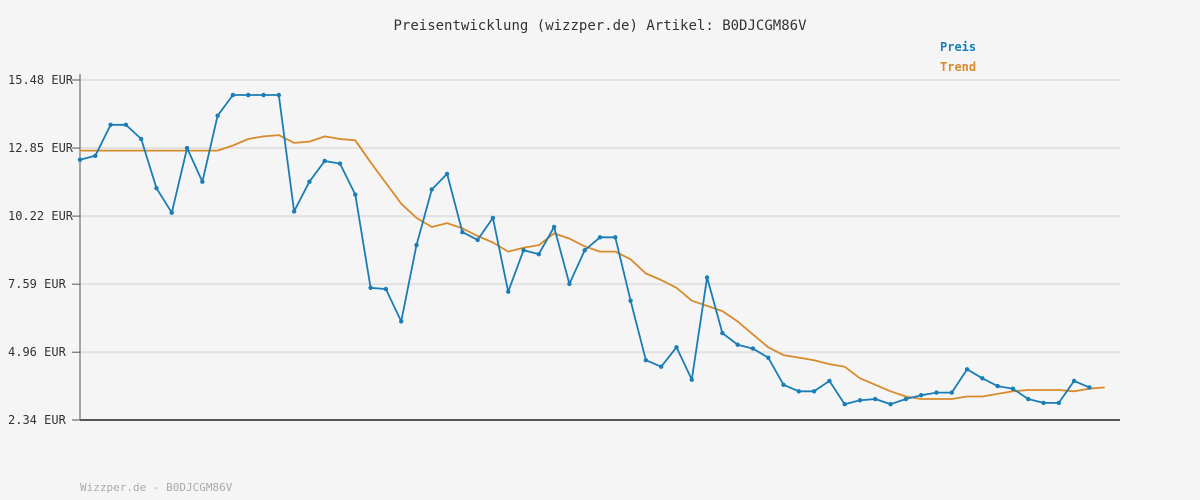 The width and height of the screenshot is (1200, 500). Describe the element at coordinates (41, 148) in the screenshot. I see `y-tick-label: 12.85 EUR` at that location.